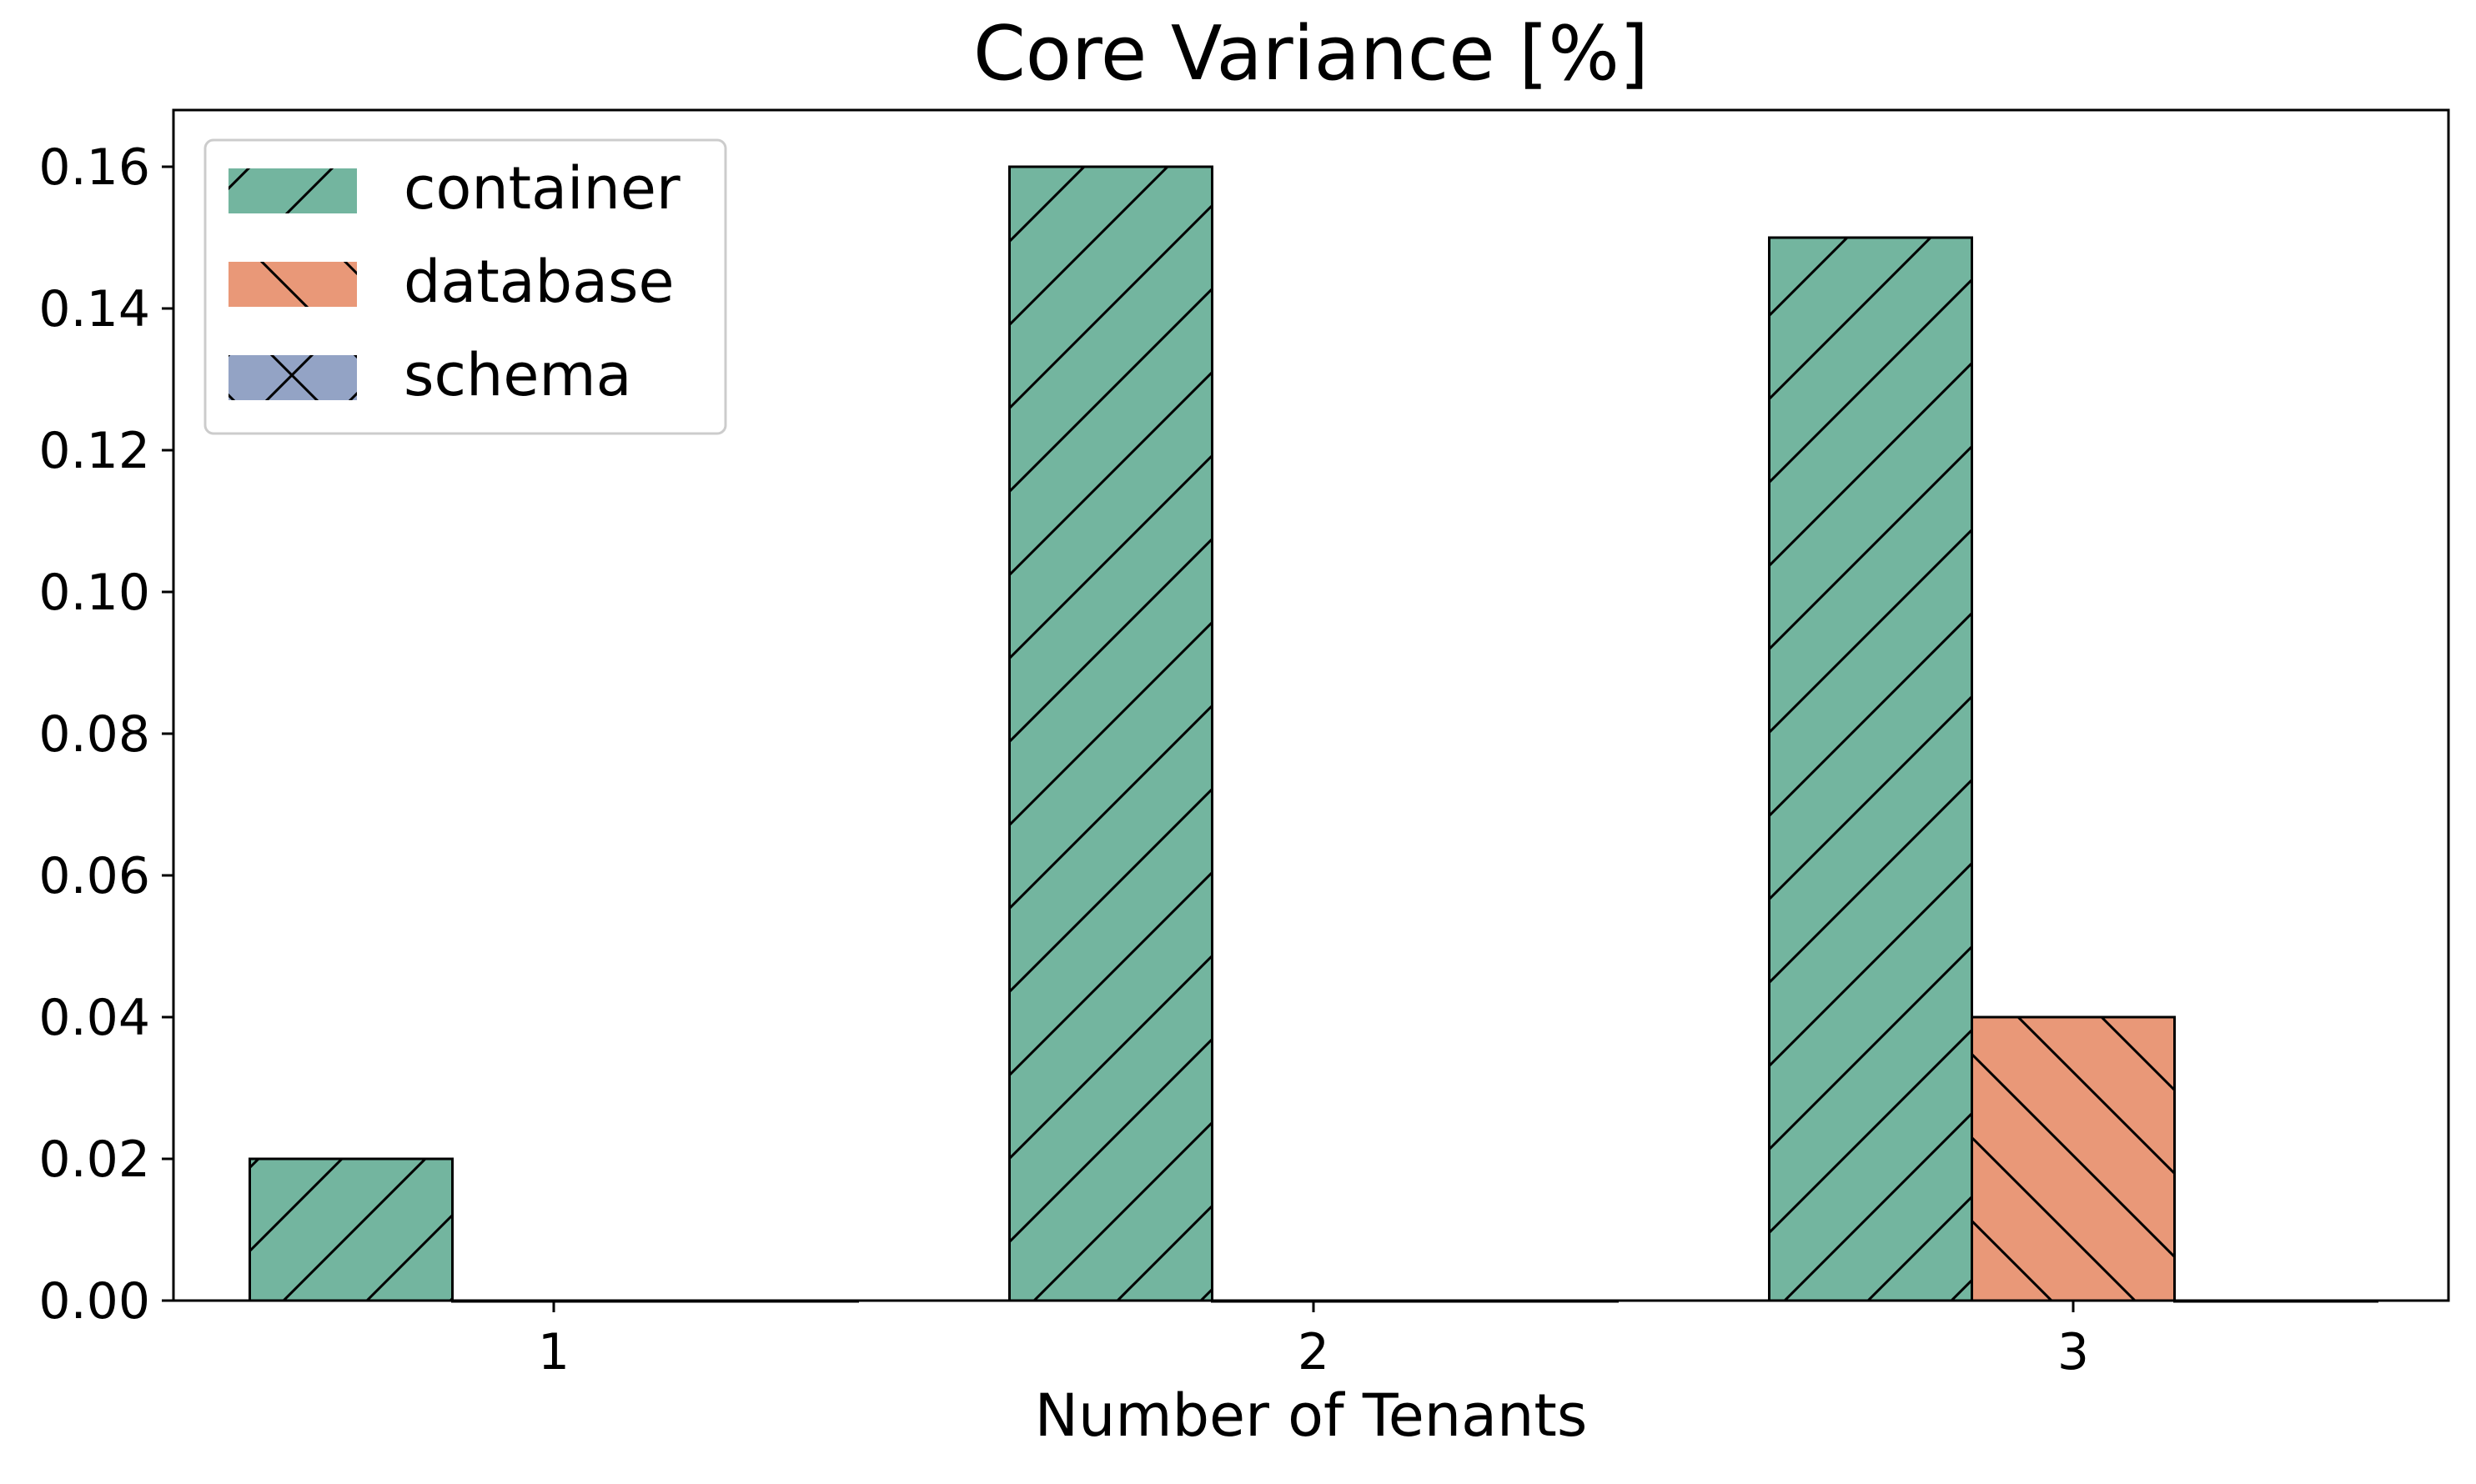 This screenshot has width=2476, height=1484. What do you see at coordinates (94, 167) in the screenshot?
I see `y-tick-label: 0.16` at bounding box center [94, 167].